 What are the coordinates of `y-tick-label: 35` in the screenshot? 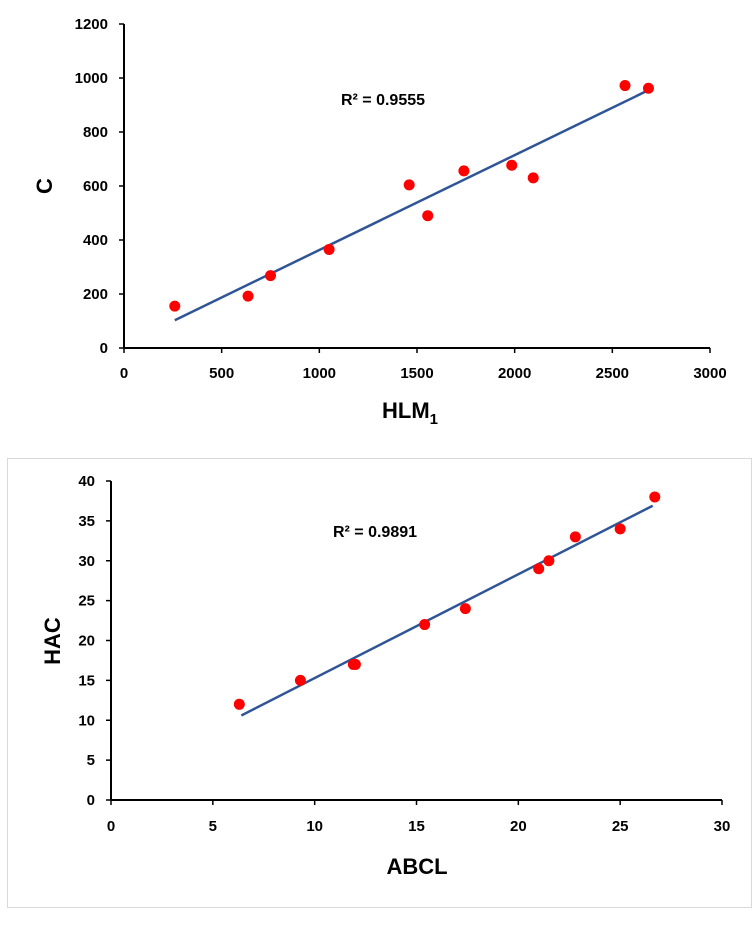 It's located at (86, 521).